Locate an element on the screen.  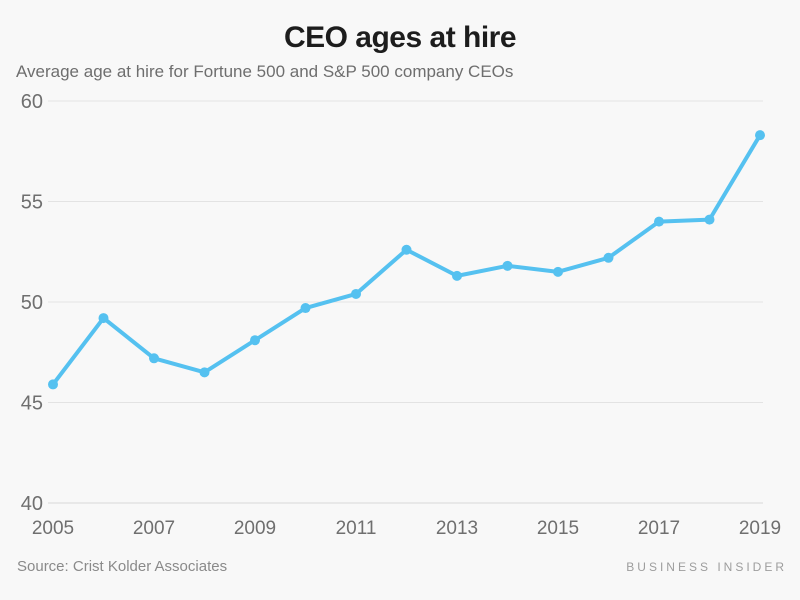
x-axis-tick-label: 2015 is located at coordinates (558, 528).